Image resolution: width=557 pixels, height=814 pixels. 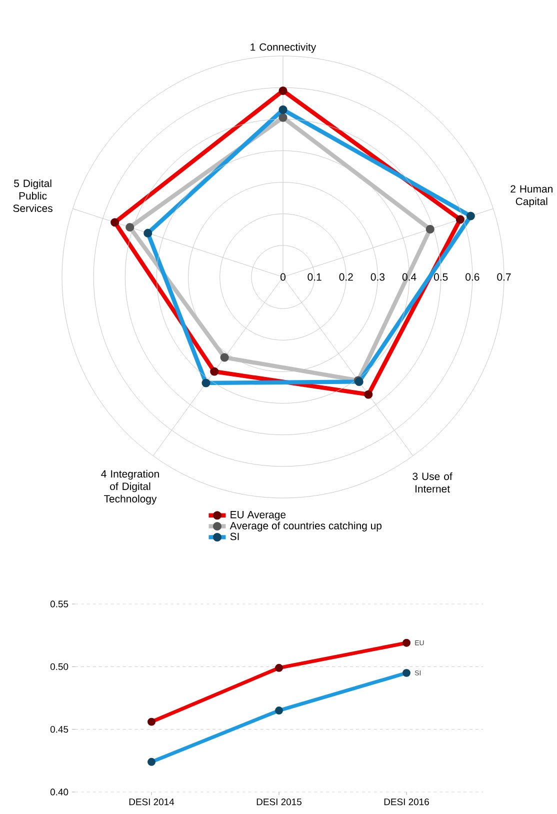 What do you see at coordinates (377, 277) in the screenshot?
I see `y-tick-label: 0.3` at bounding box center [377, 277].